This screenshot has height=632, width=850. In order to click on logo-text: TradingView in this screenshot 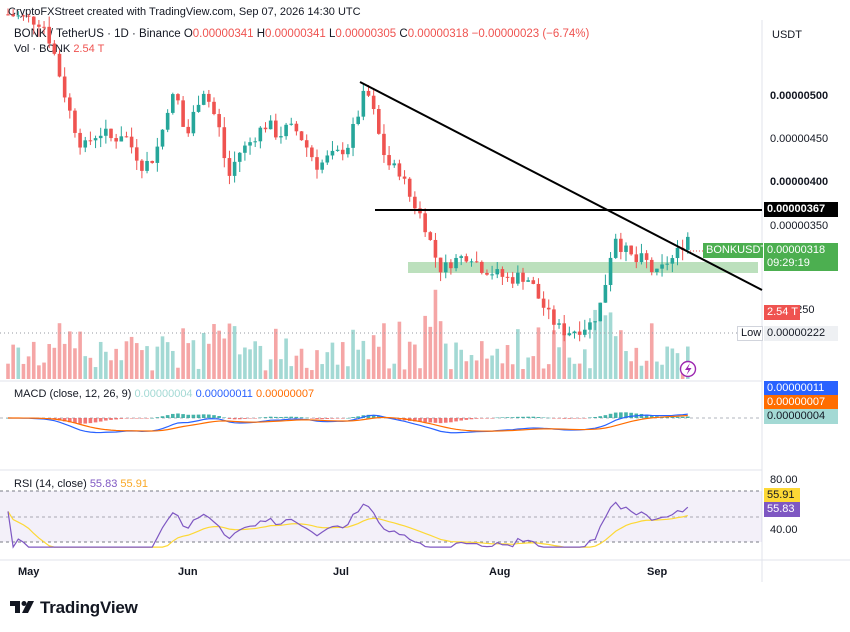, I will do `click(89, 607)`.